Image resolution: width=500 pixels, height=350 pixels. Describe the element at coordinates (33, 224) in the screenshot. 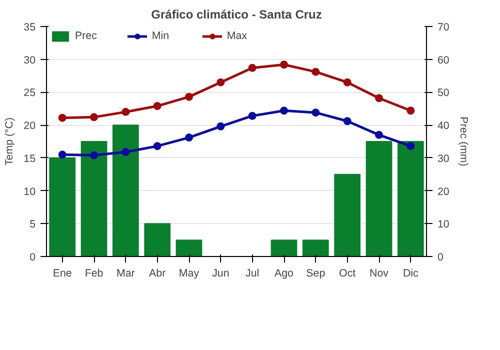

I see `y-tick-label: 5` at that location.